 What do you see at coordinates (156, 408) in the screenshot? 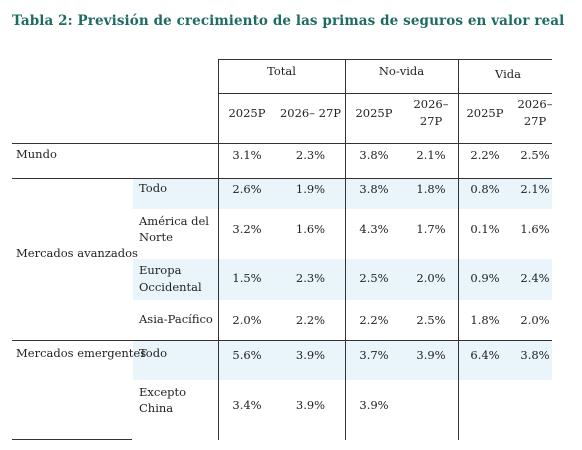
I see `row-label-excepto-2: China` at bounding box center [156, 408].